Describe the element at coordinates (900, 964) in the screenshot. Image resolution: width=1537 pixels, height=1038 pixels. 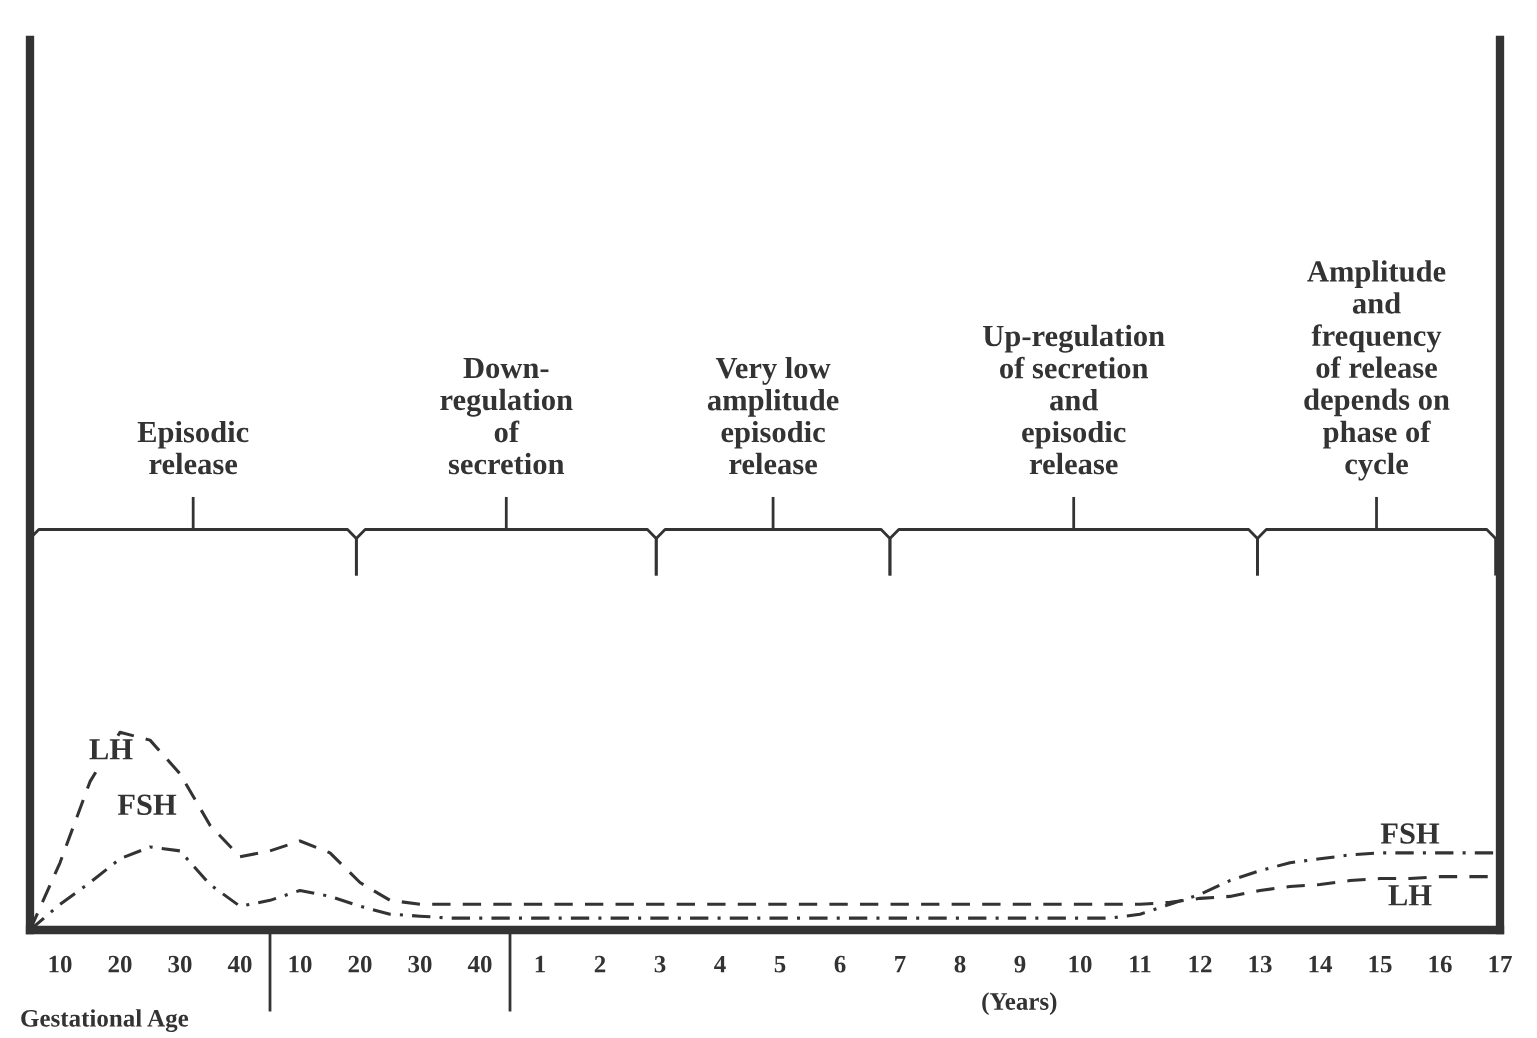
I see `x-tick-label: 7` at that location.